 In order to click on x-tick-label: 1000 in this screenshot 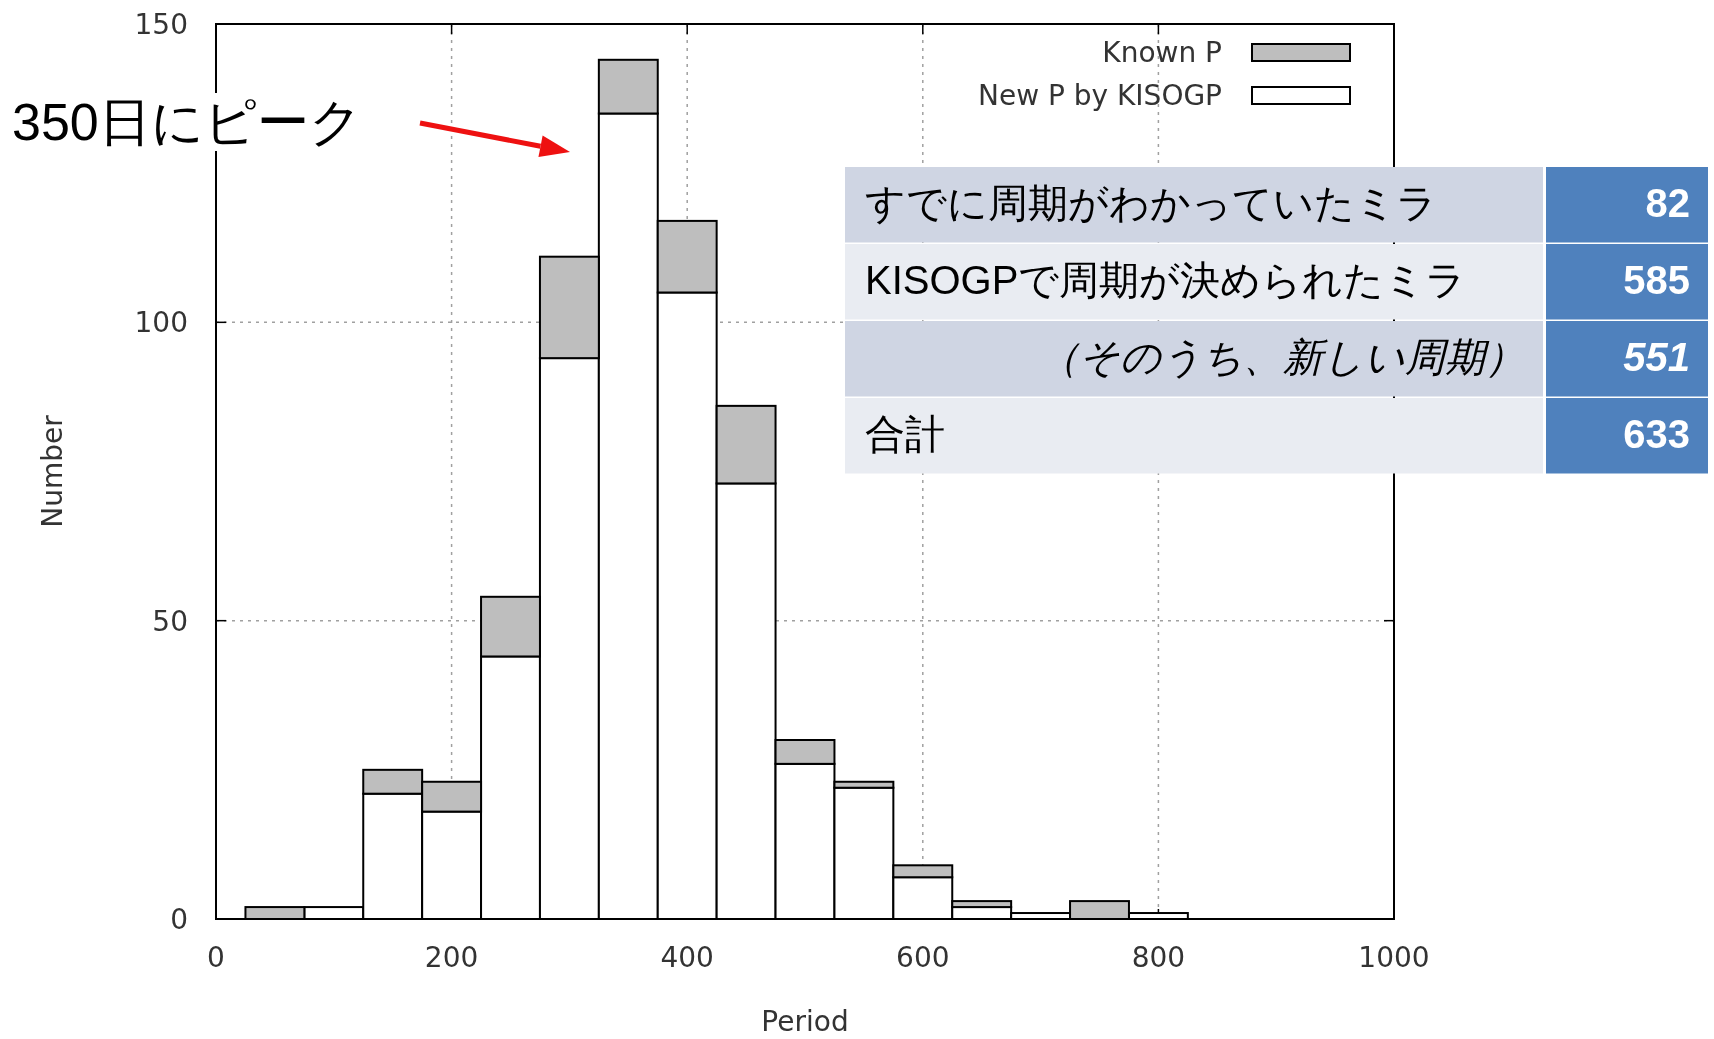, I will do `click(1394, 957)`.